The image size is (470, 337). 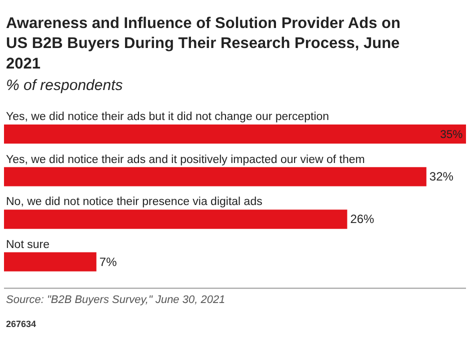 What do you see at coordinates (108, 261) in the screenshot?
I see `data-label: 7%` at bounding box center [108, 261].